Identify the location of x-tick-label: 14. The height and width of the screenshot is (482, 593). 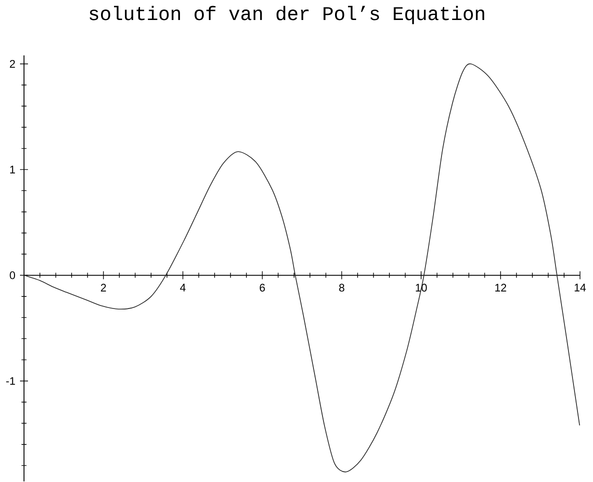
(580, 288).